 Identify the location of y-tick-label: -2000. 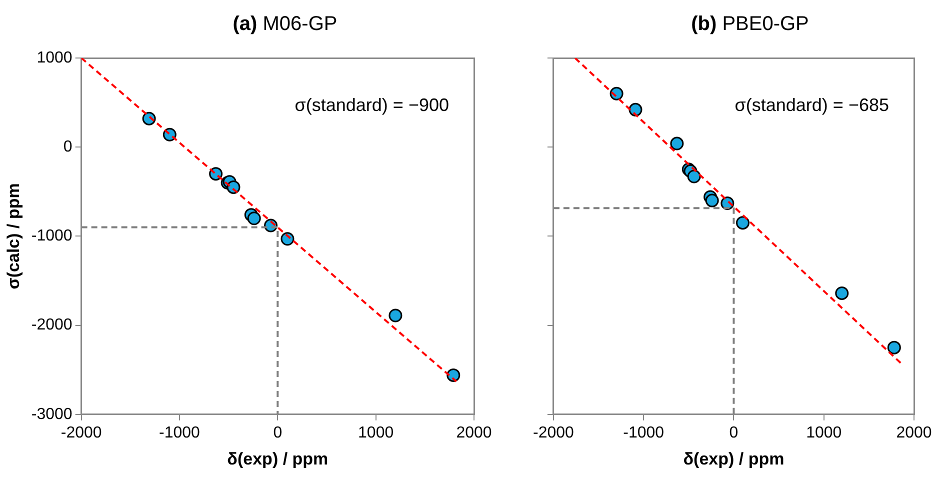
(51, 325).